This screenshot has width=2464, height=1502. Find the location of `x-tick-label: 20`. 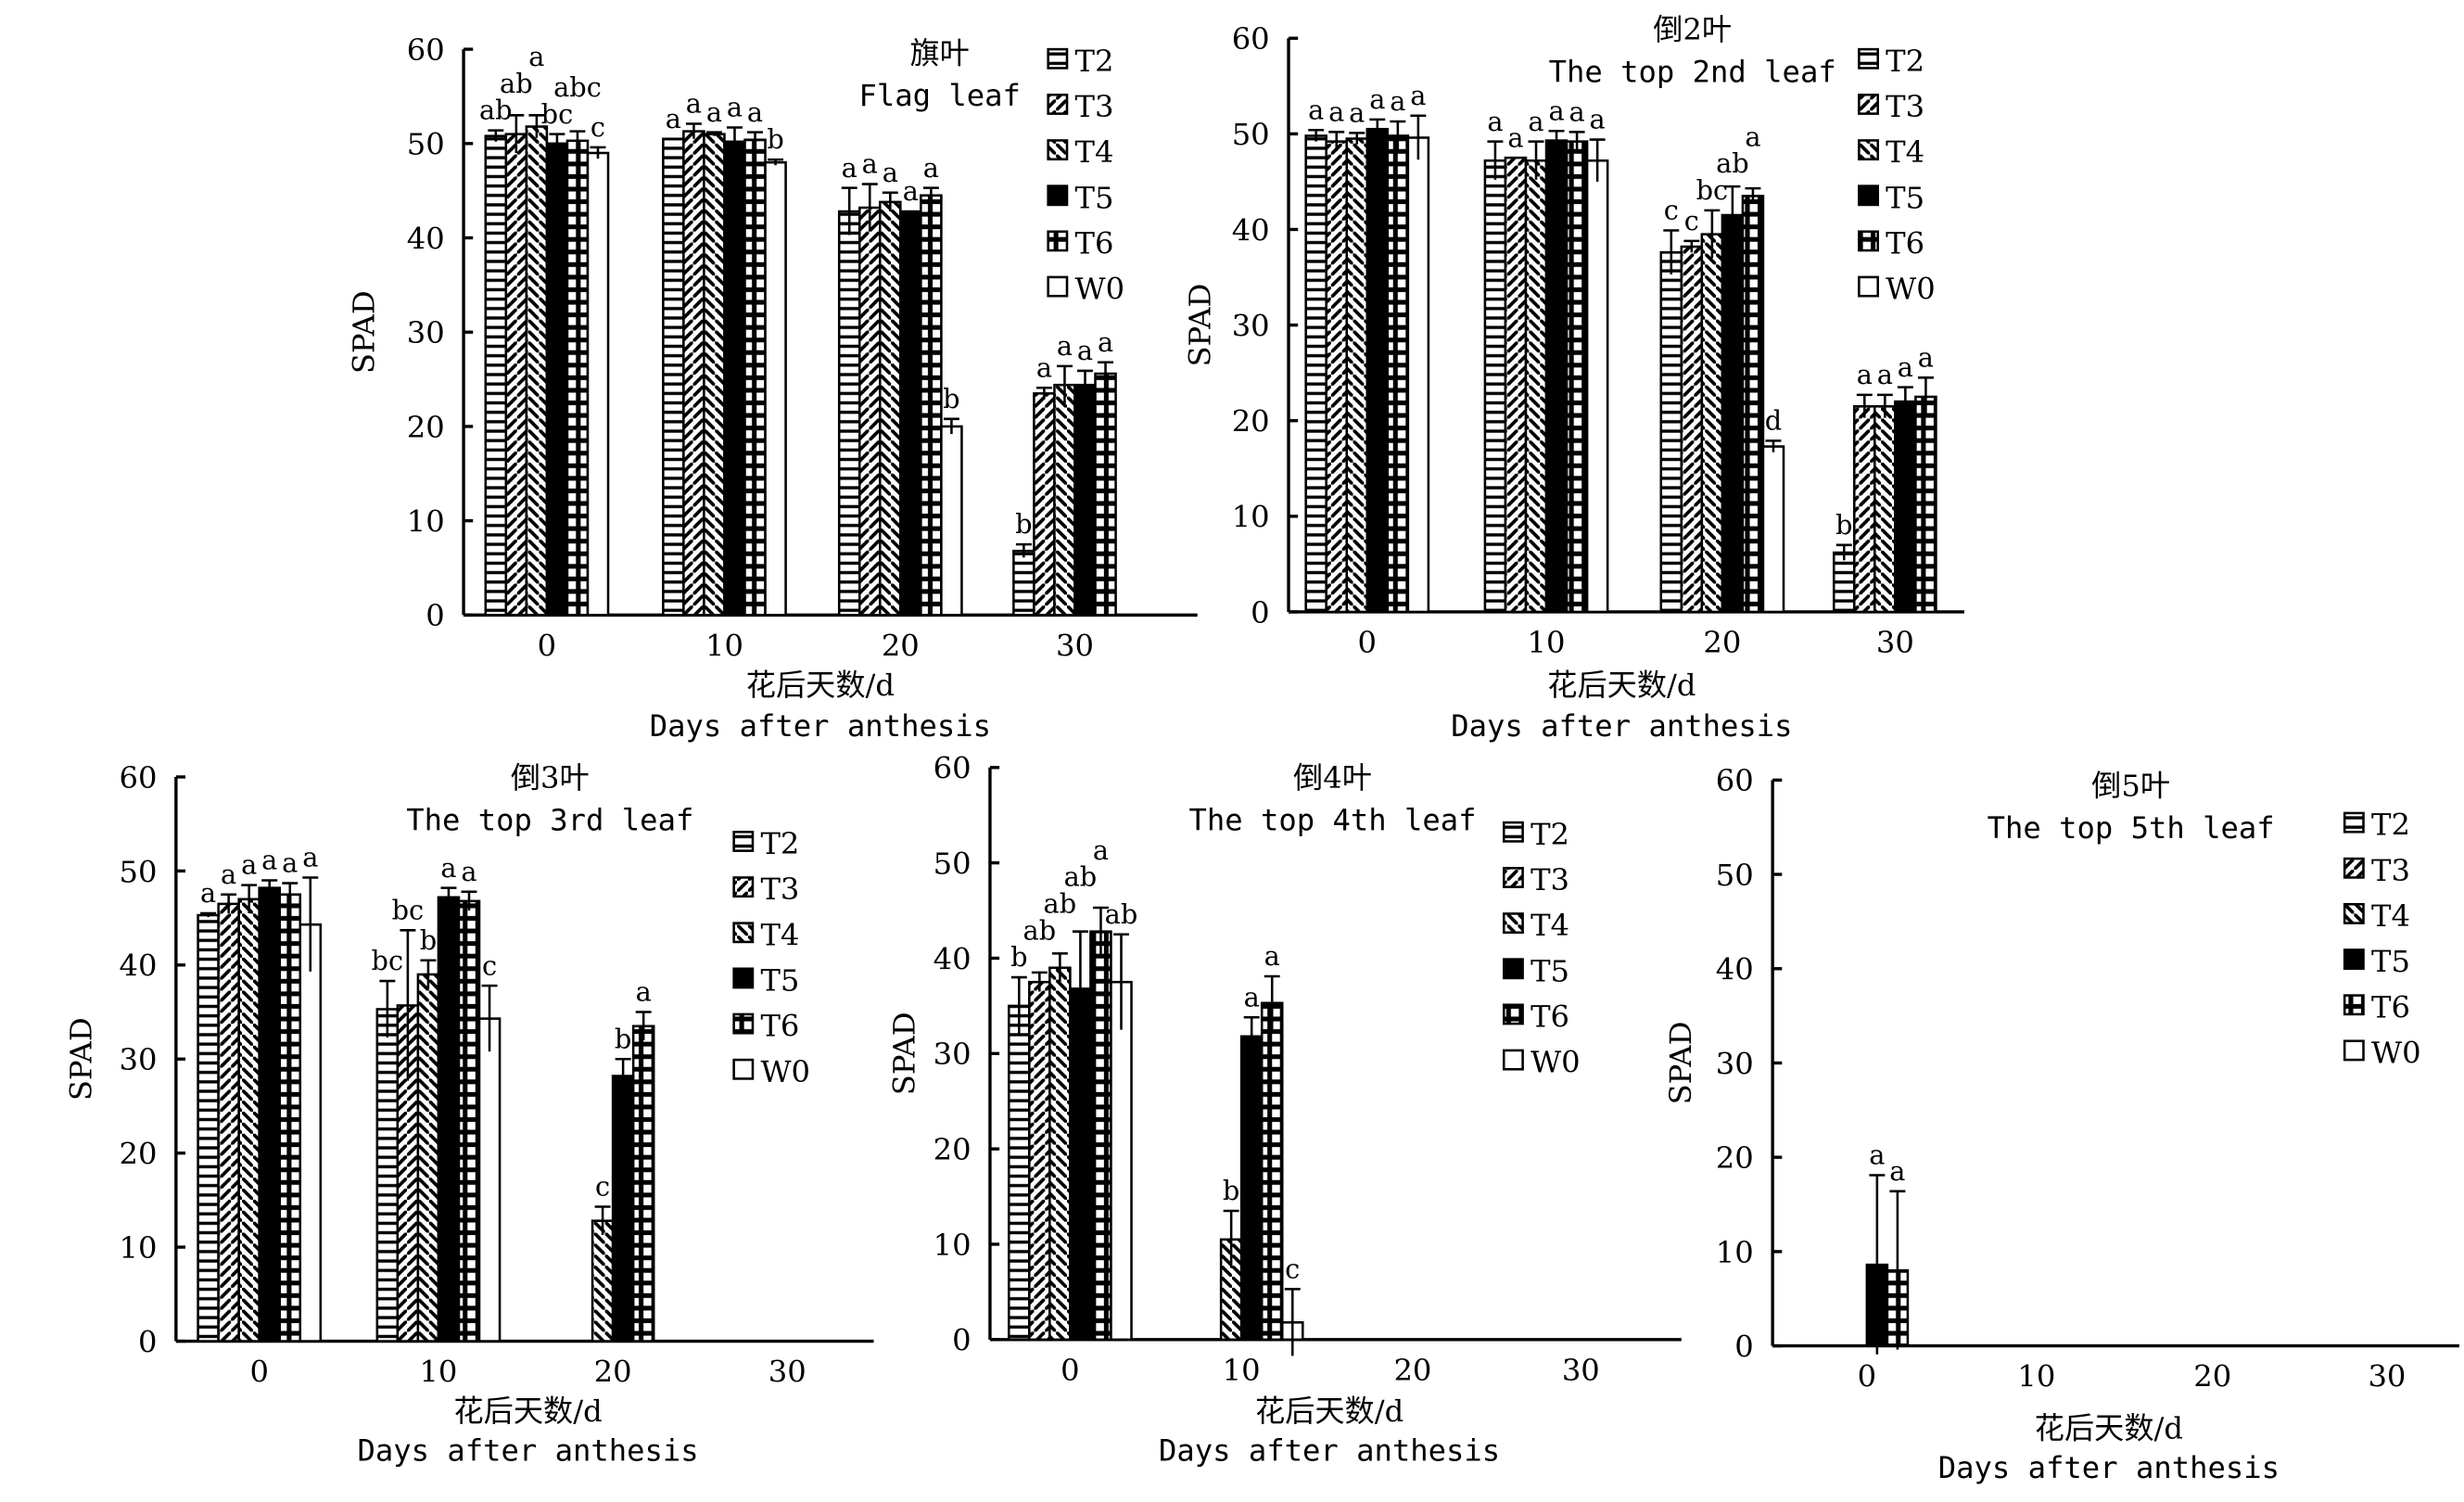

x-tick-label: 20 is located at coordinates (1412, 1370).